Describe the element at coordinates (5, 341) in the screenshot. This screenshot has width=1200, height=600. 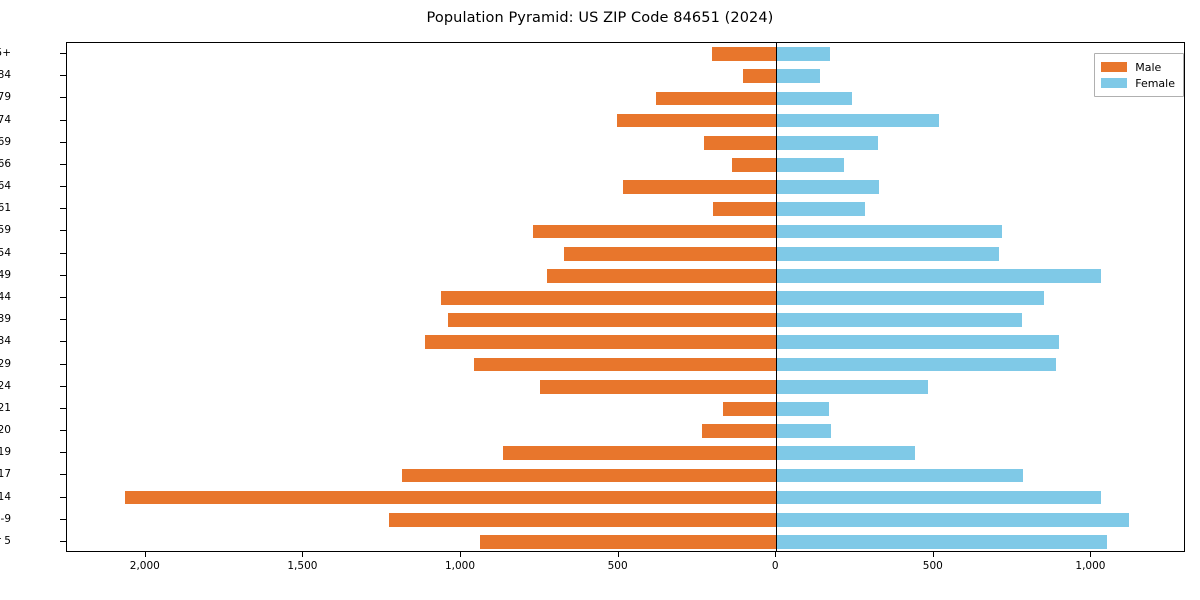
I see `y-axis-tick-label: 30-34` at that location.